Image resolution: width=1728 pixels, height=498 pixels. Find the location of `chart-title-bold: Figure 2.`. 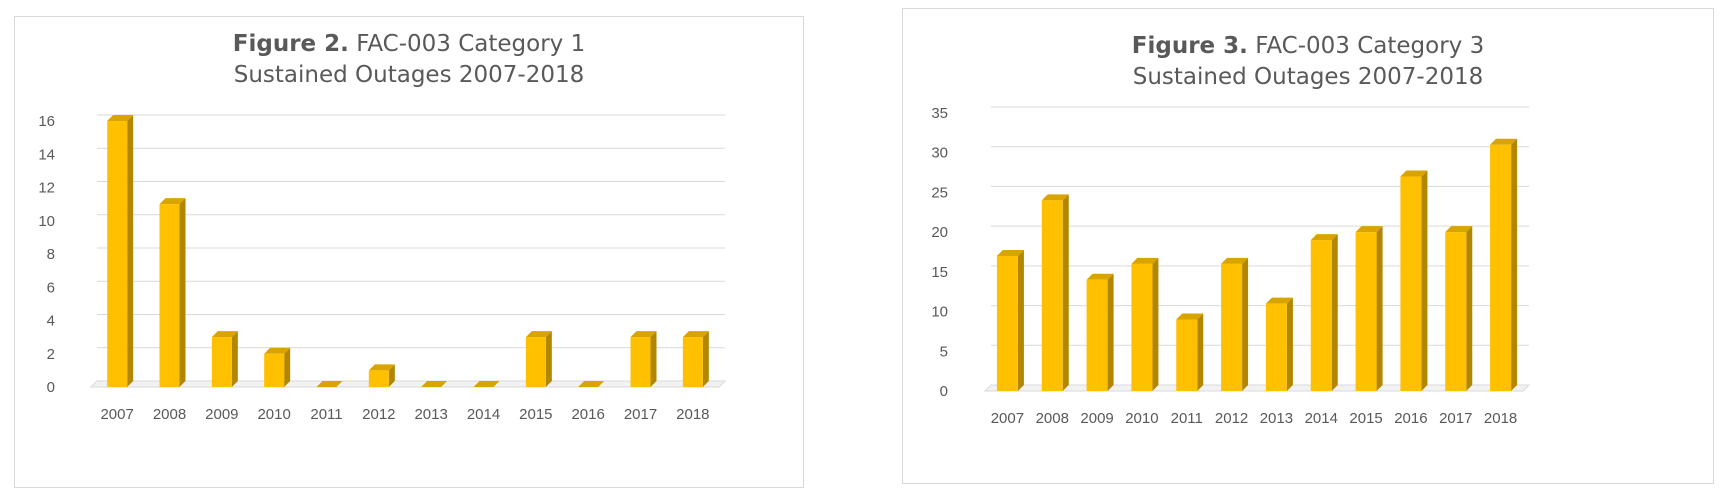

chart-title-bold: Figure 2. is located at coordinates (290, 44).